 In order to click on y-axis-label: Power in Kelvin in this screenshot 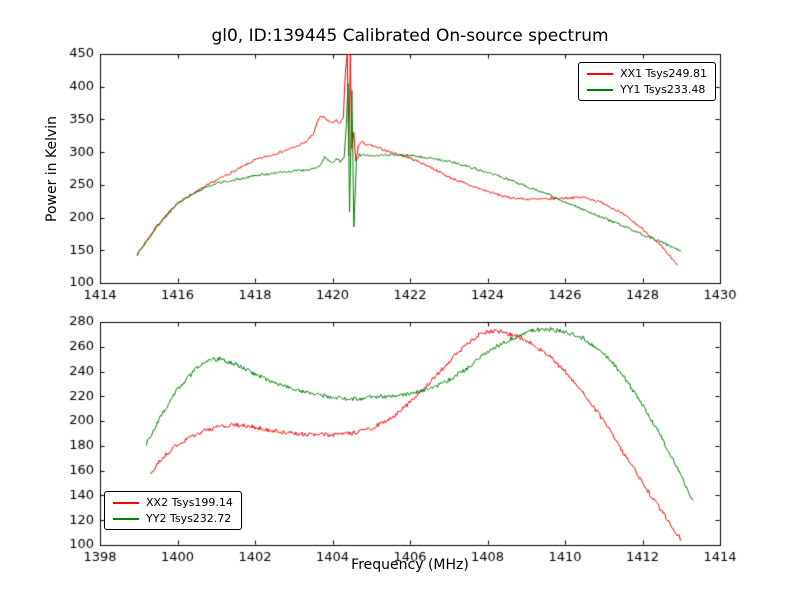, I will do `click(52, 169)`.